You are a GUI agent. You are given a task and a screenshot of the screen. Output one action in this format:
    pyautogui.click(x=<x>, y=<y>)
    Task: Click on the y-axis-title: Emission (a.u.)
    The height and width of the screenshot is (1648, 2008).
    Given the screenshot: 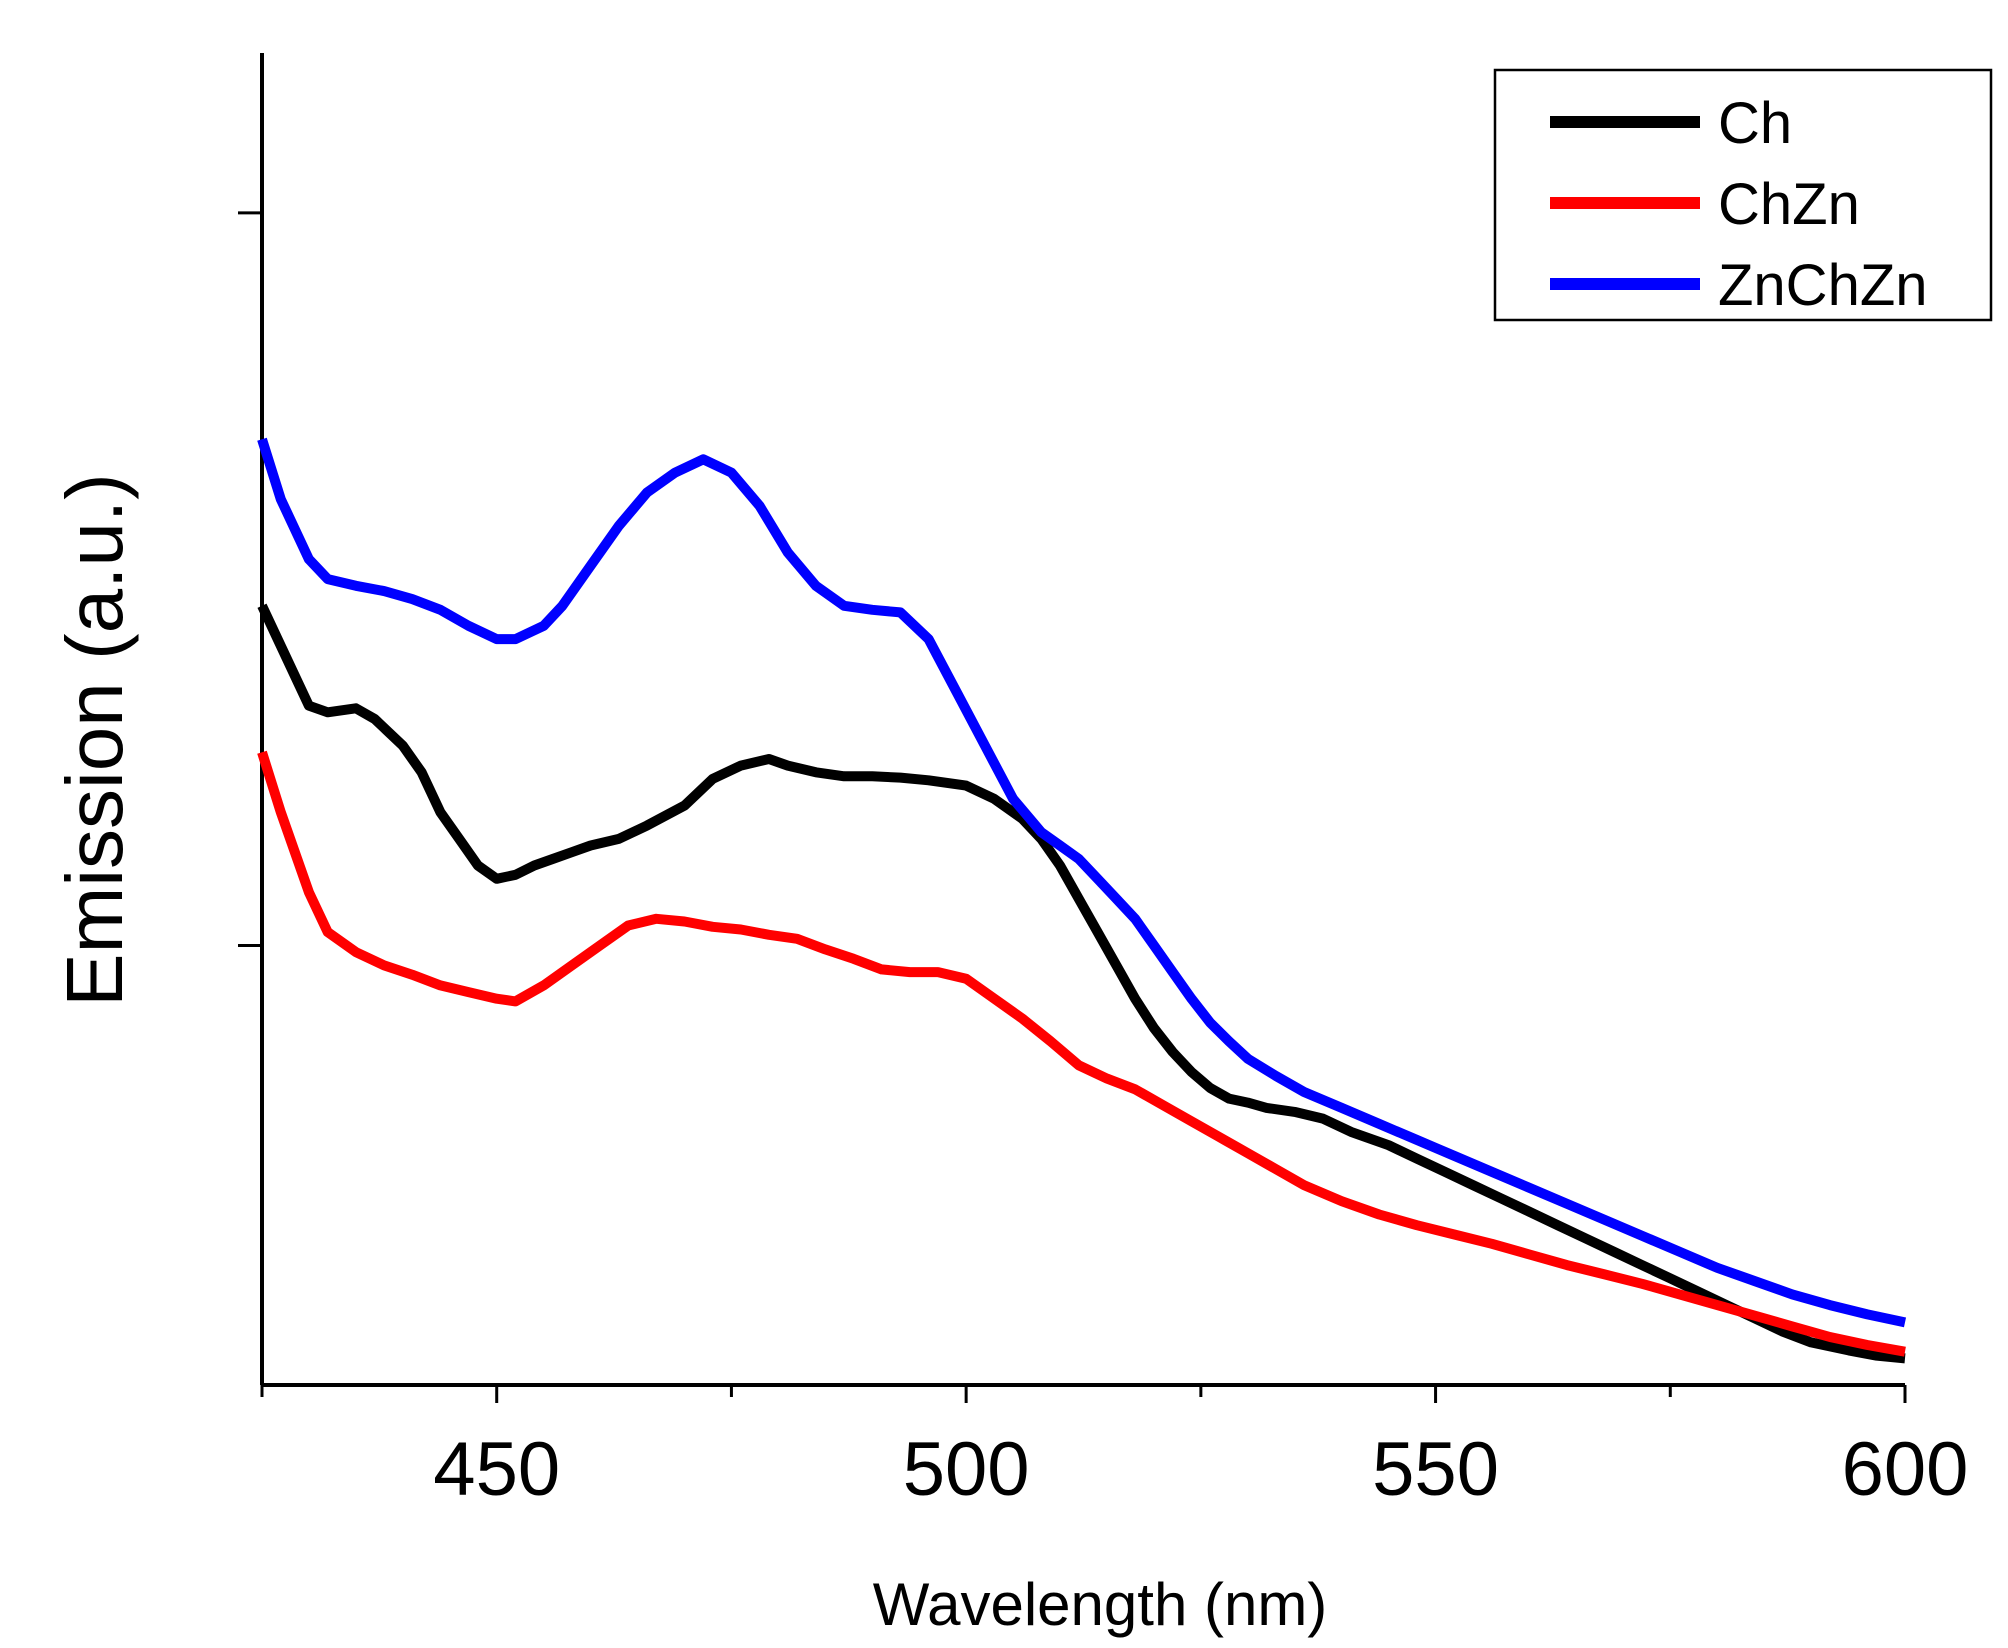 What is the action you would take?
    pyautogui.click(x=94, y=739)
    